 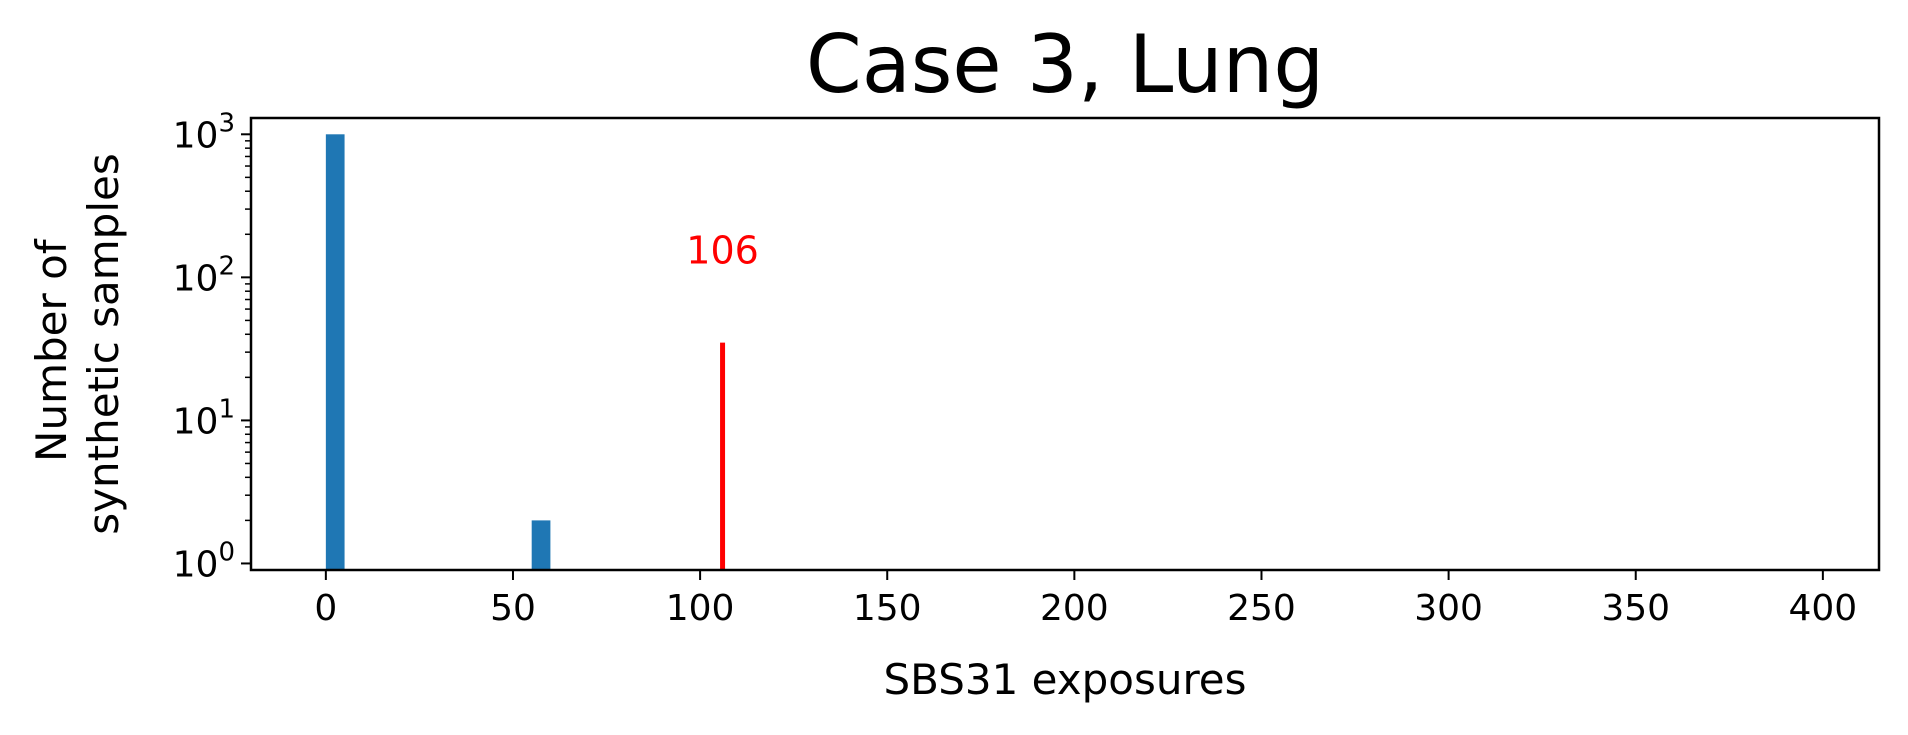 What do you see at coordinates (51, 350) in the screenshot?
I see `y-axis-title-line-1: Number of` at bounding box center [51, 350].